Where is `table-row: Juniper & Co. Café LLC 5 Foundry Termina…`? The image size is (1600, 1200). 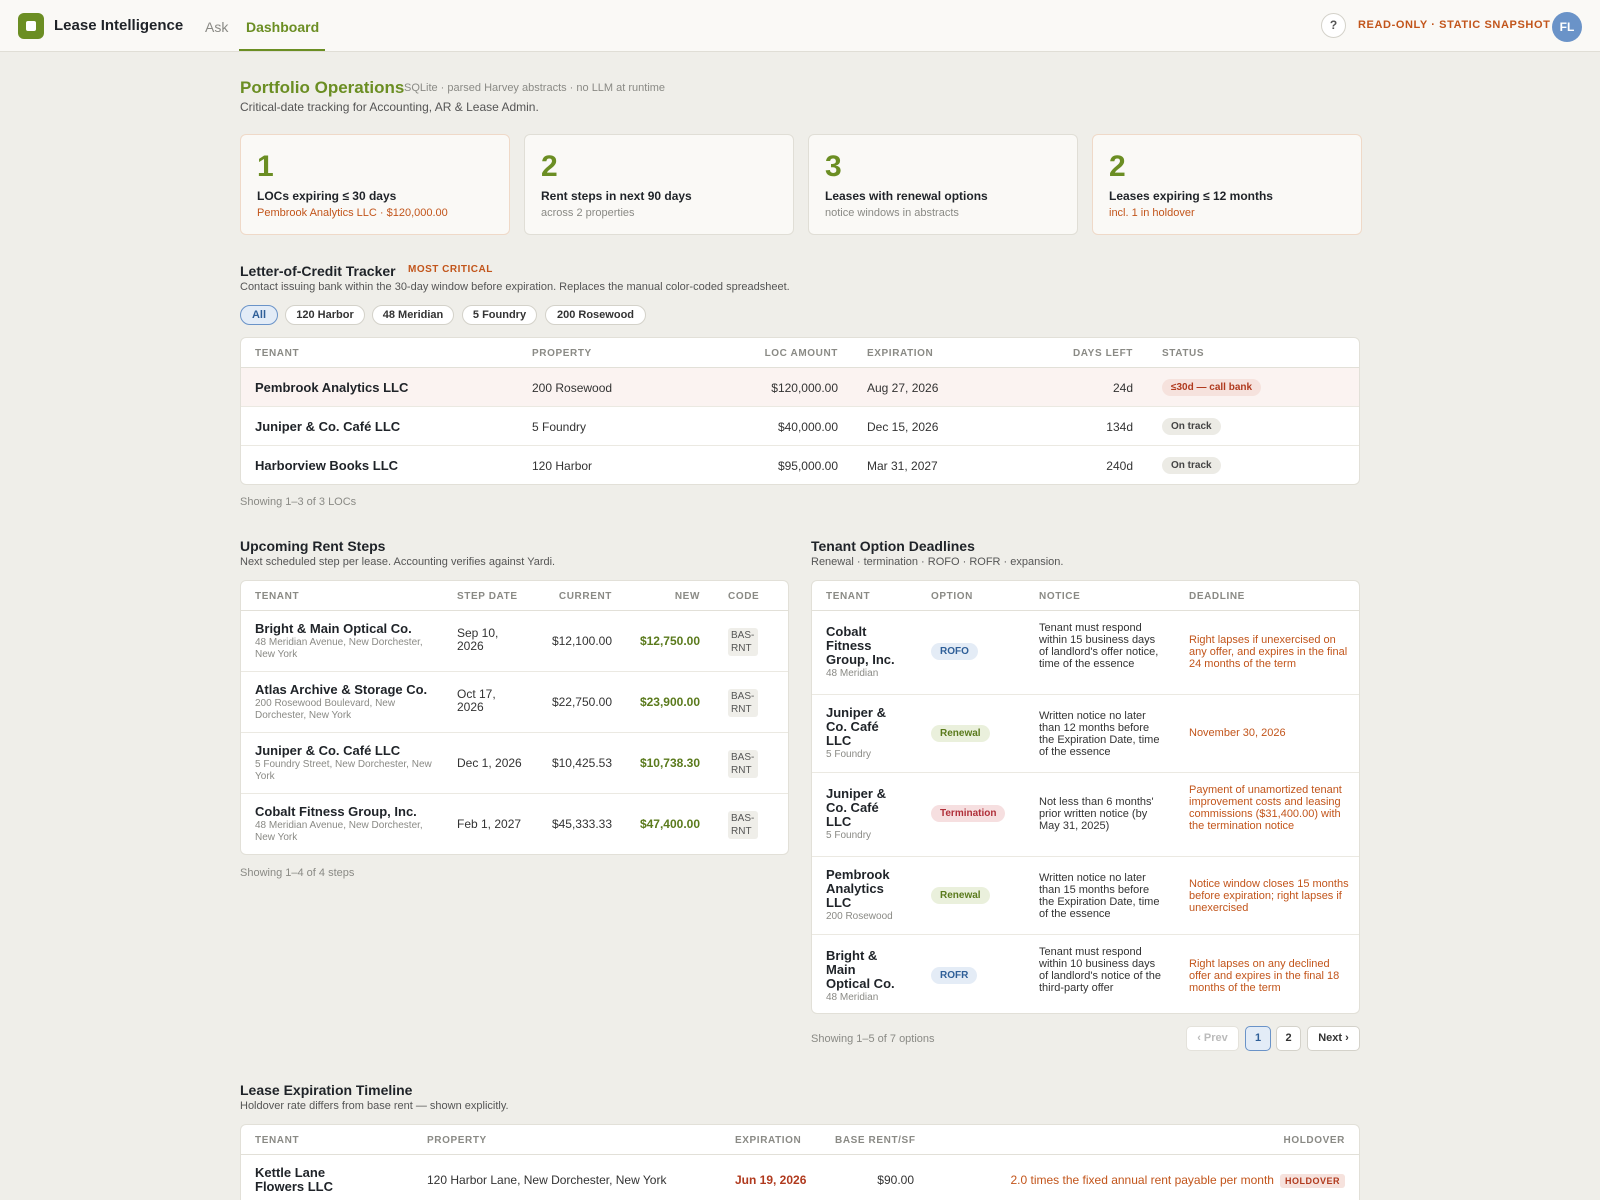
table-row: Juniper & Co. Café LLC 5 Foundry Termina… is located at coordinates (1085, 815).